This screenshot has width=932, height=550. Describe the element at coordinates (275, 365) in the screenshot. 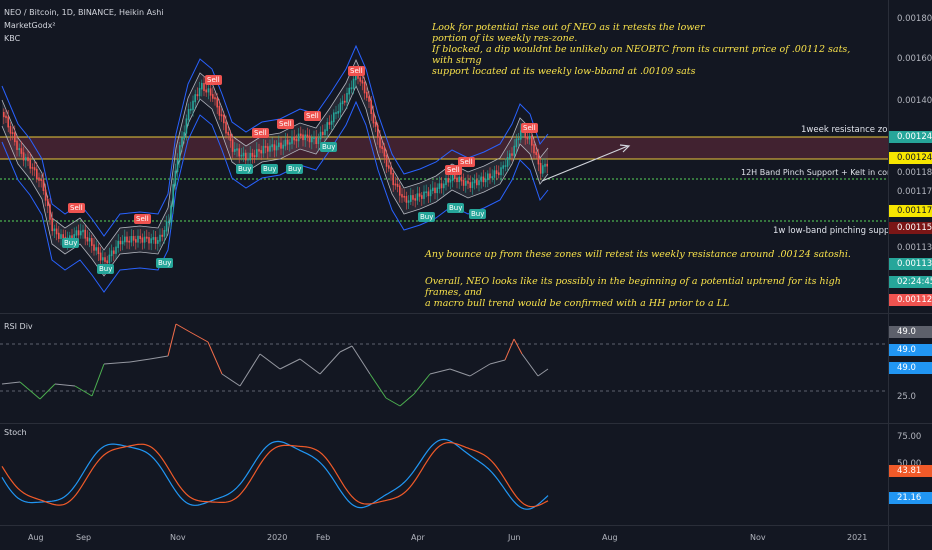

I see `rsi-line` at that location.